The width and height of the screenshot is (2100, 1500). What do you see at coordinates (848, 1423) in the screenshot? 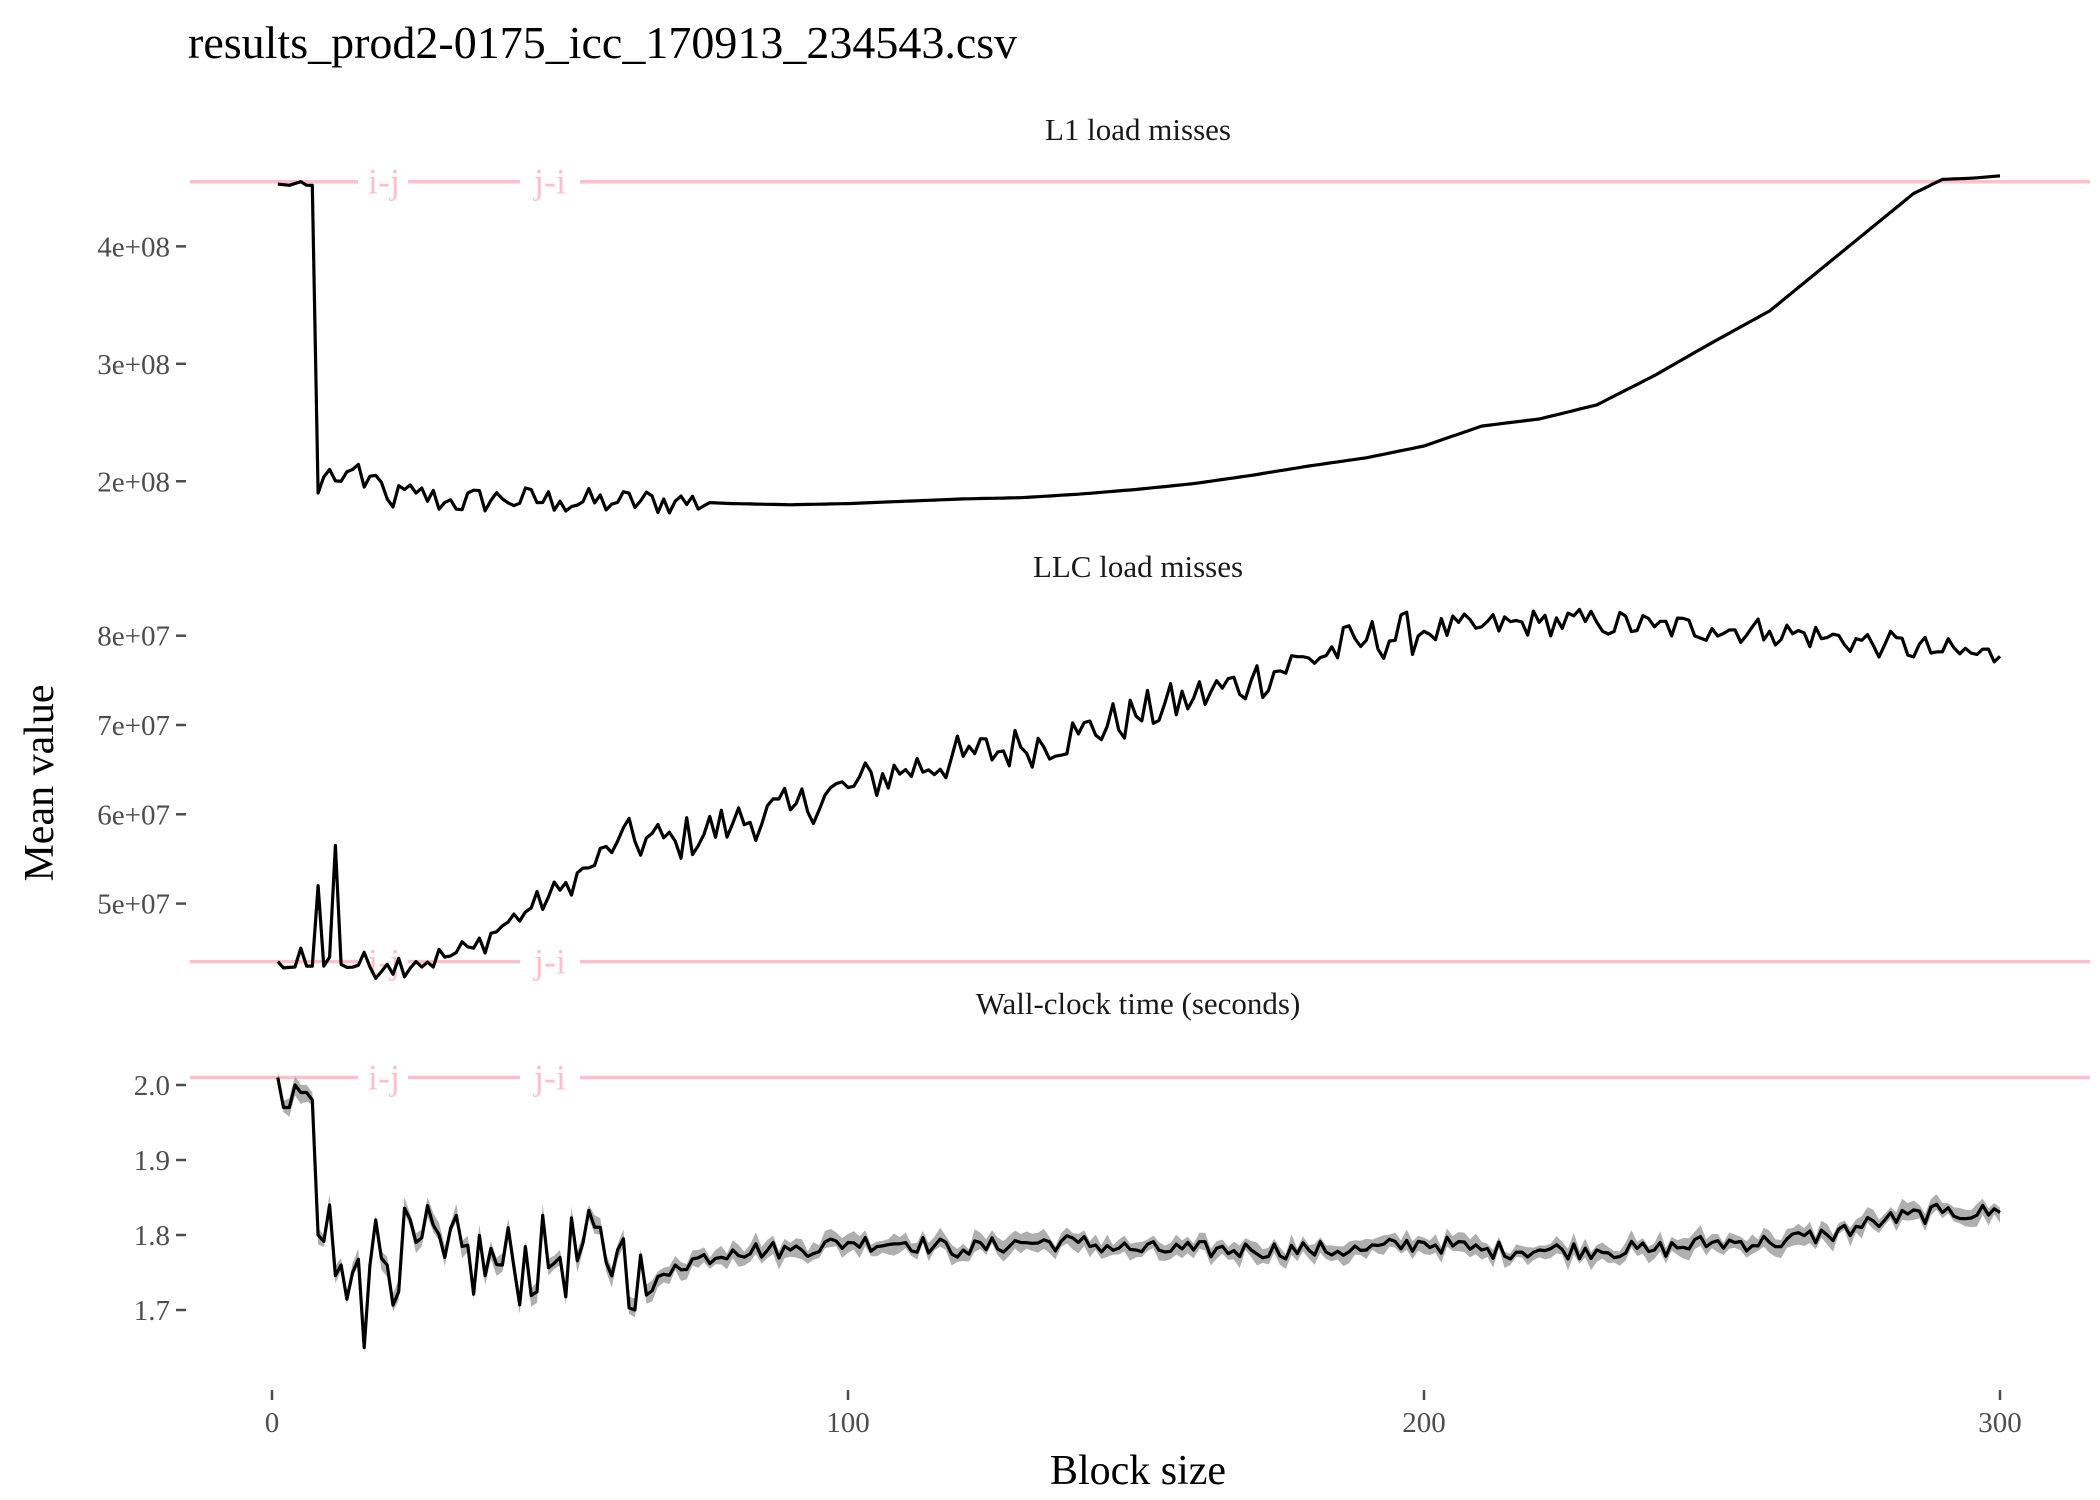
I see `x-tick-label: 100` at bounding box center [848, 1423].